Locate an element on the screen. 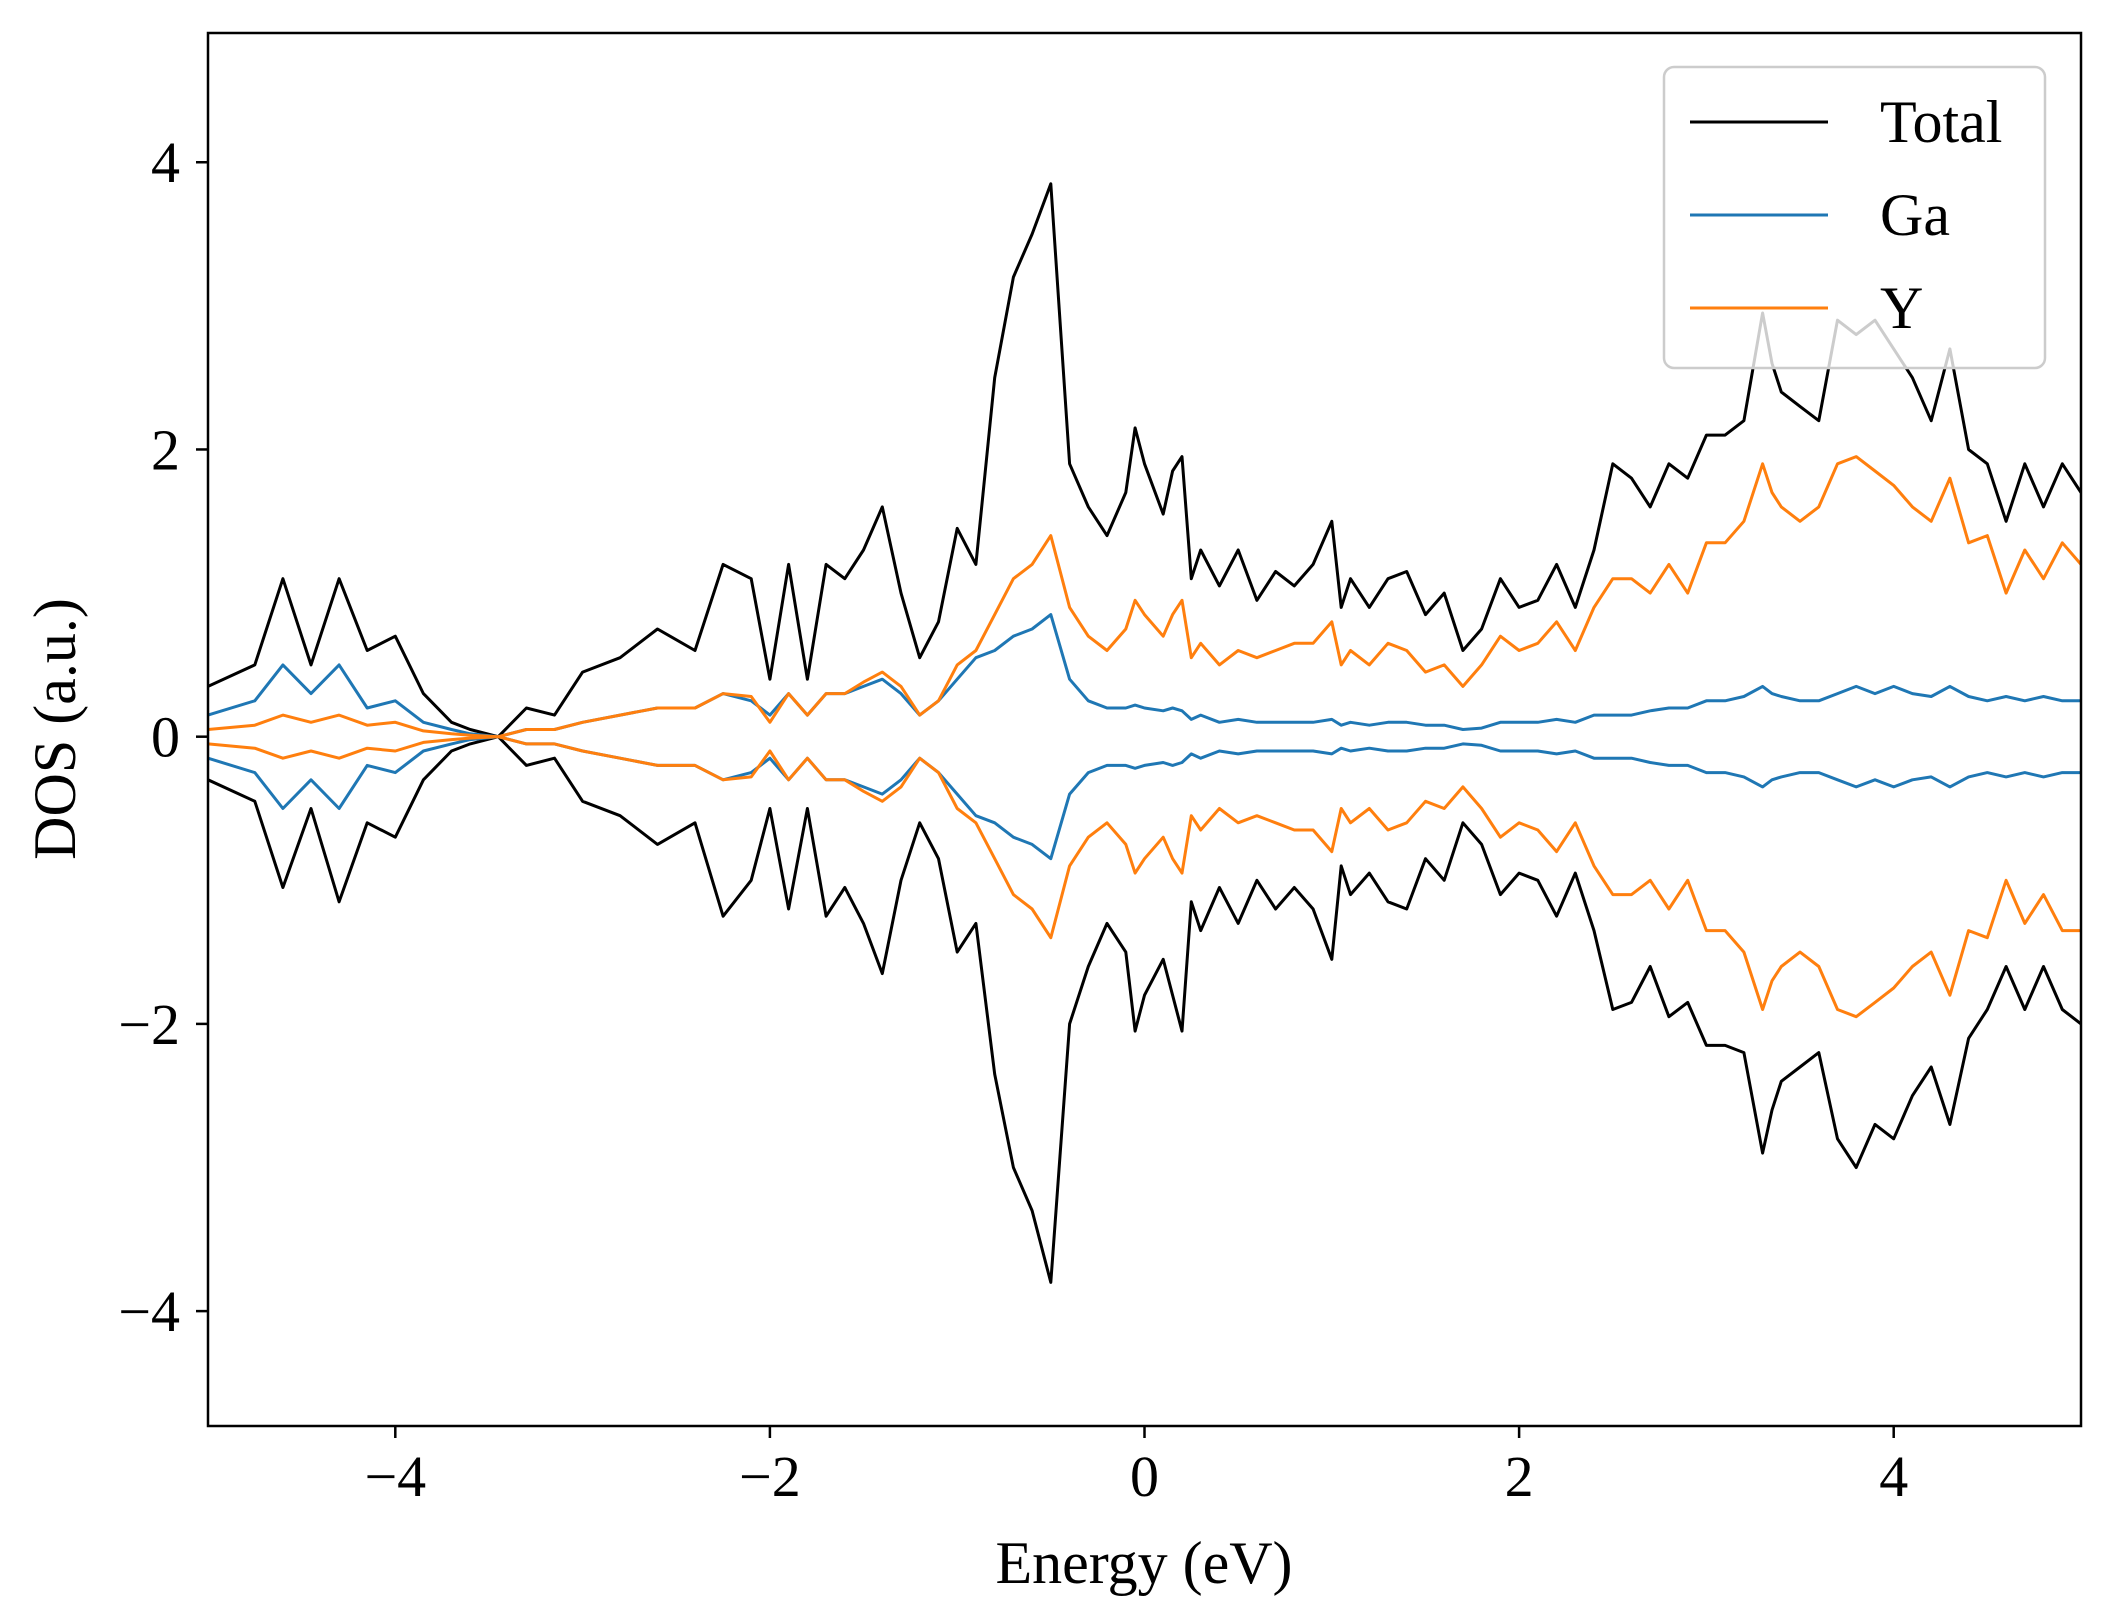 The image size is (2101, 1617). legend-label-total: Total is located at coordinates (1941, 122).